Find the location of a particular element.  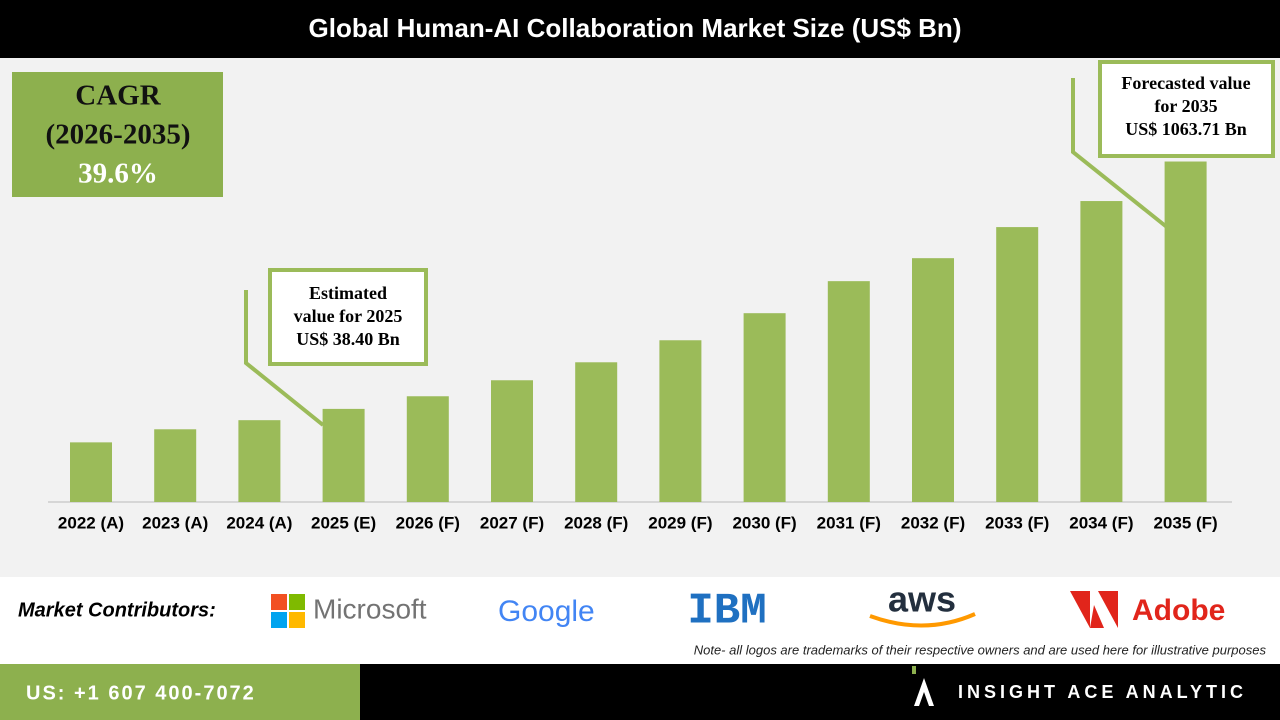

phone-bar is located at coordinates (180, 692).